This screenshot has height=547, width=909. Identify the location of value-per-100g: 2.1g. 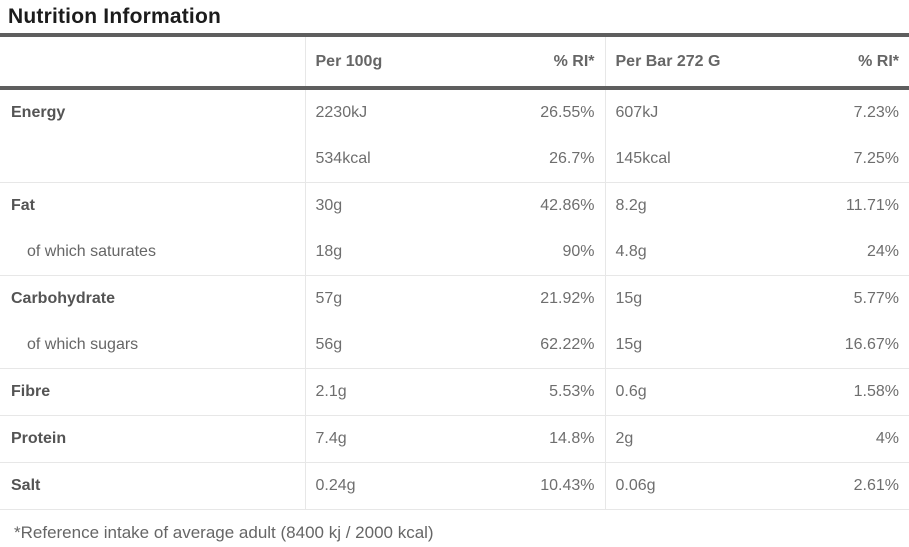
(379, 392).